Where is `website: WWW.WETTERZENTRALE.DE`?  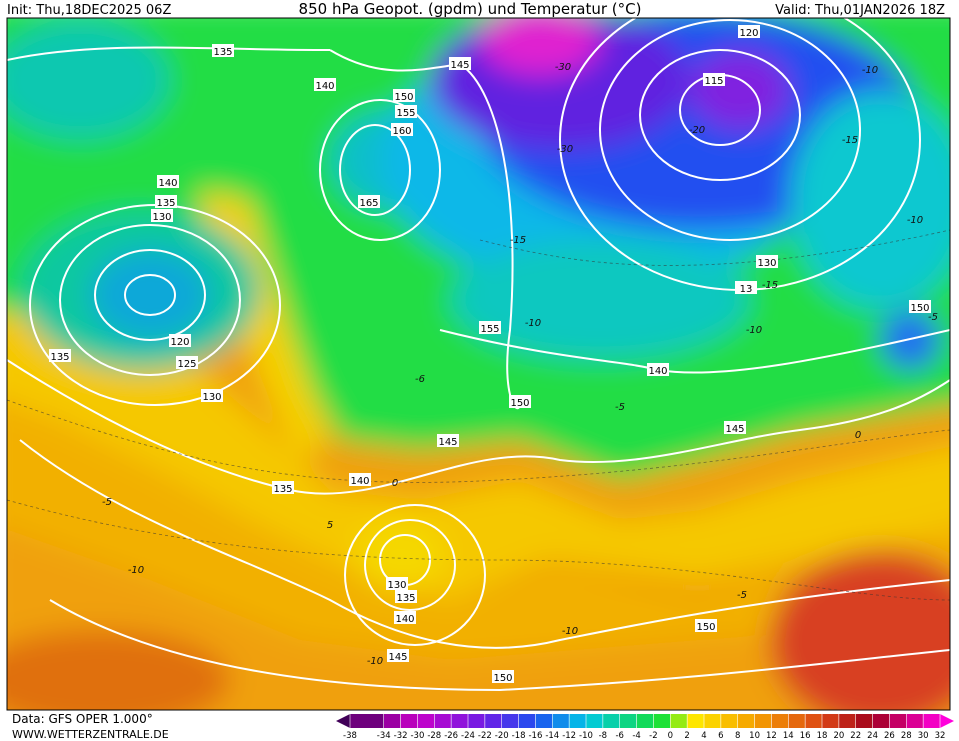 website: WWW.WETTERZENTRALE.DE is located at coordinates (90, 734).